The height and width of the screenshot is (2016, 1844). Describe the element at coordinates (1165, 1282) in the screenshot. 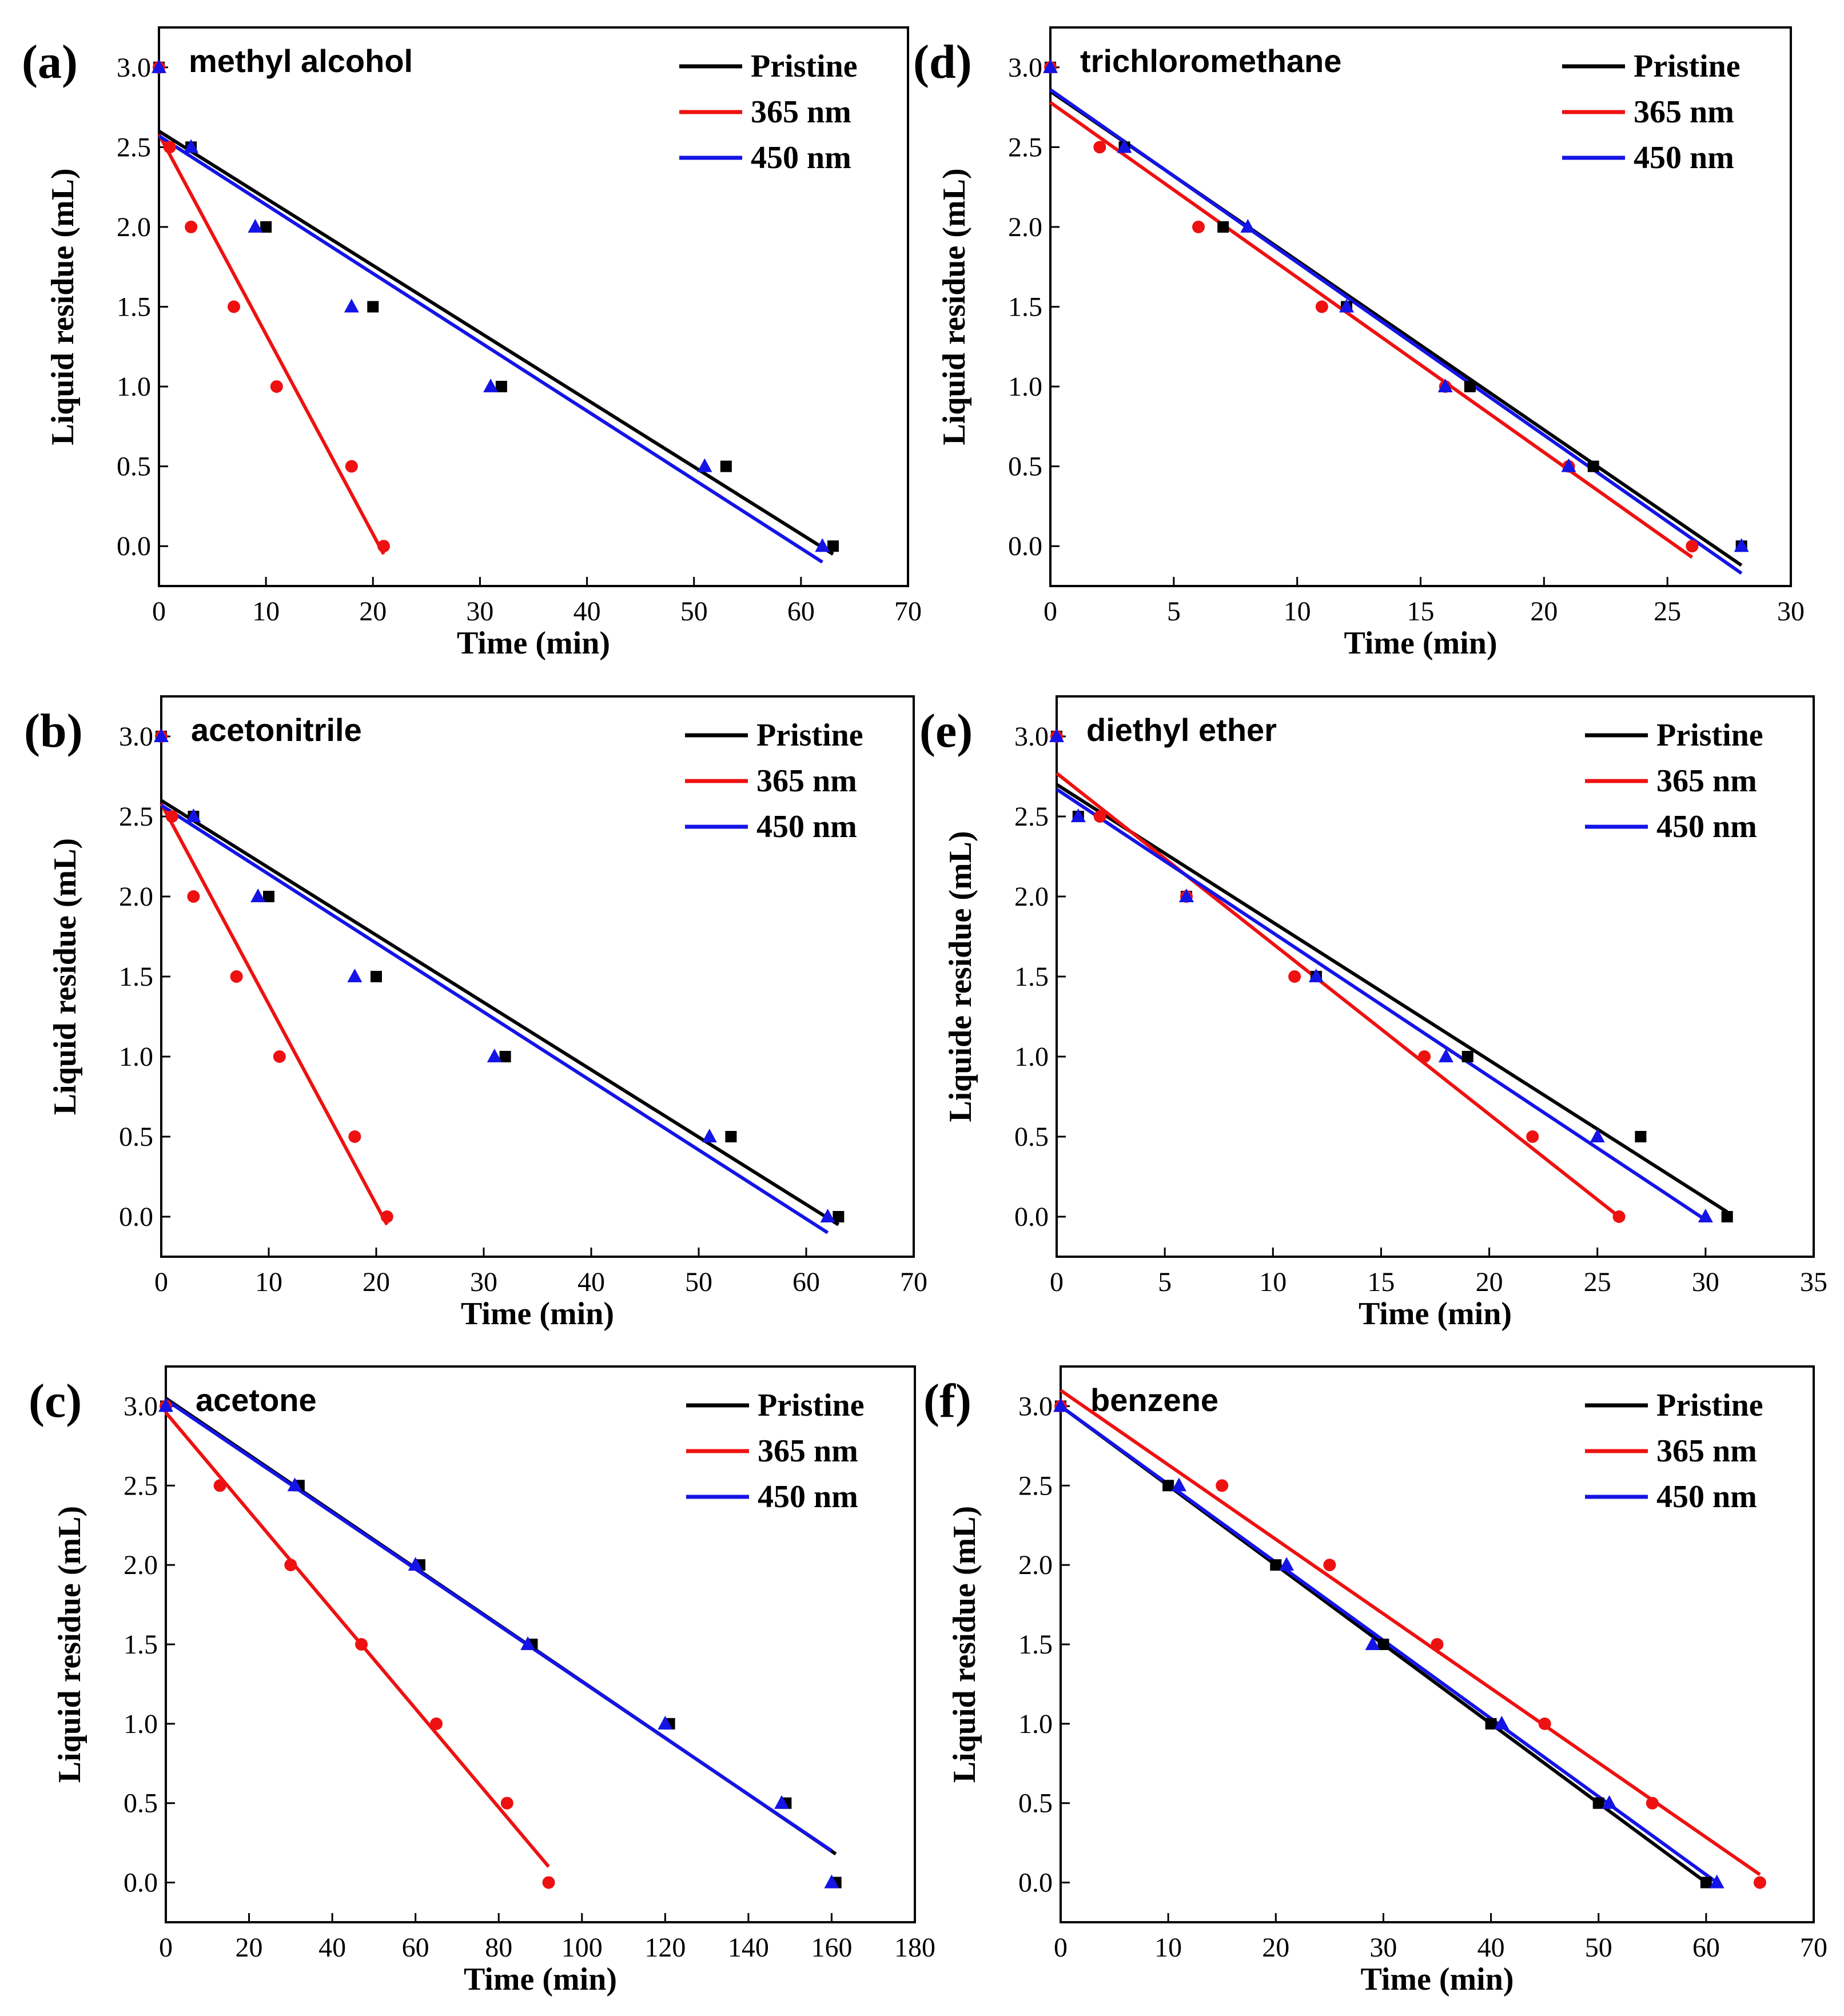

I see `x-tick-label: 5` at that location.